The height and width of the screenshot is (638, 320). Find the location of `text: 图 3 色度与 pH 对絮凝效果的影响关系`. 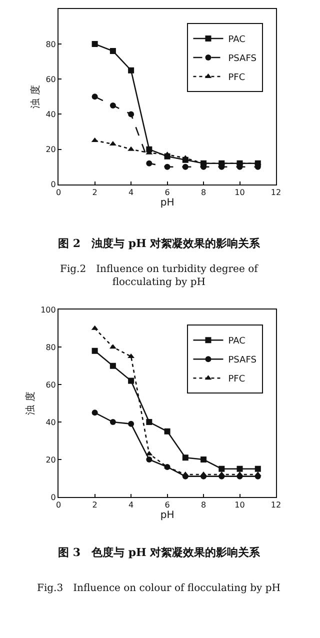

text: 图 3 色度与 pH 对絮凝效果的影响关系 is located at coordinates (160, 552).